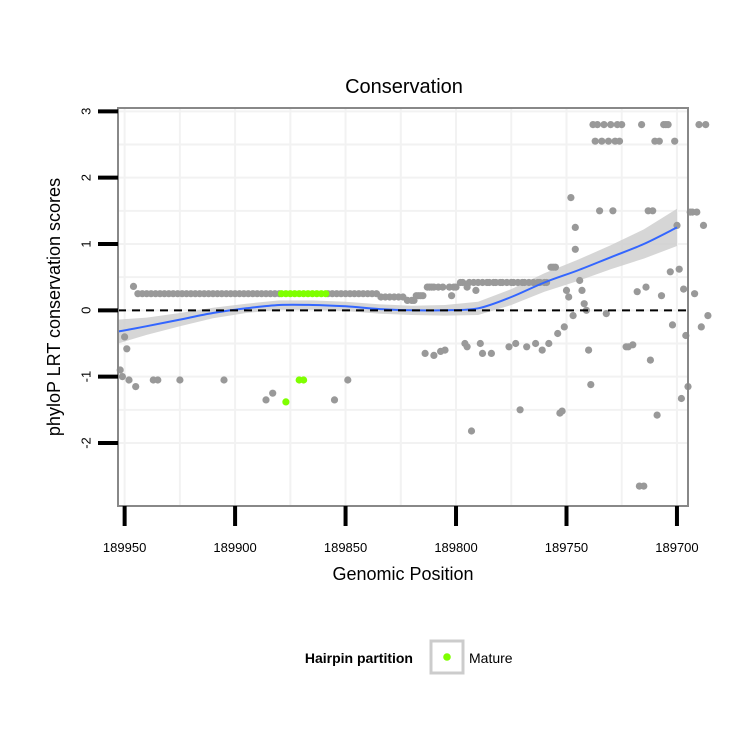  I want to click on y-tick-label: 1, so click(86, 243).